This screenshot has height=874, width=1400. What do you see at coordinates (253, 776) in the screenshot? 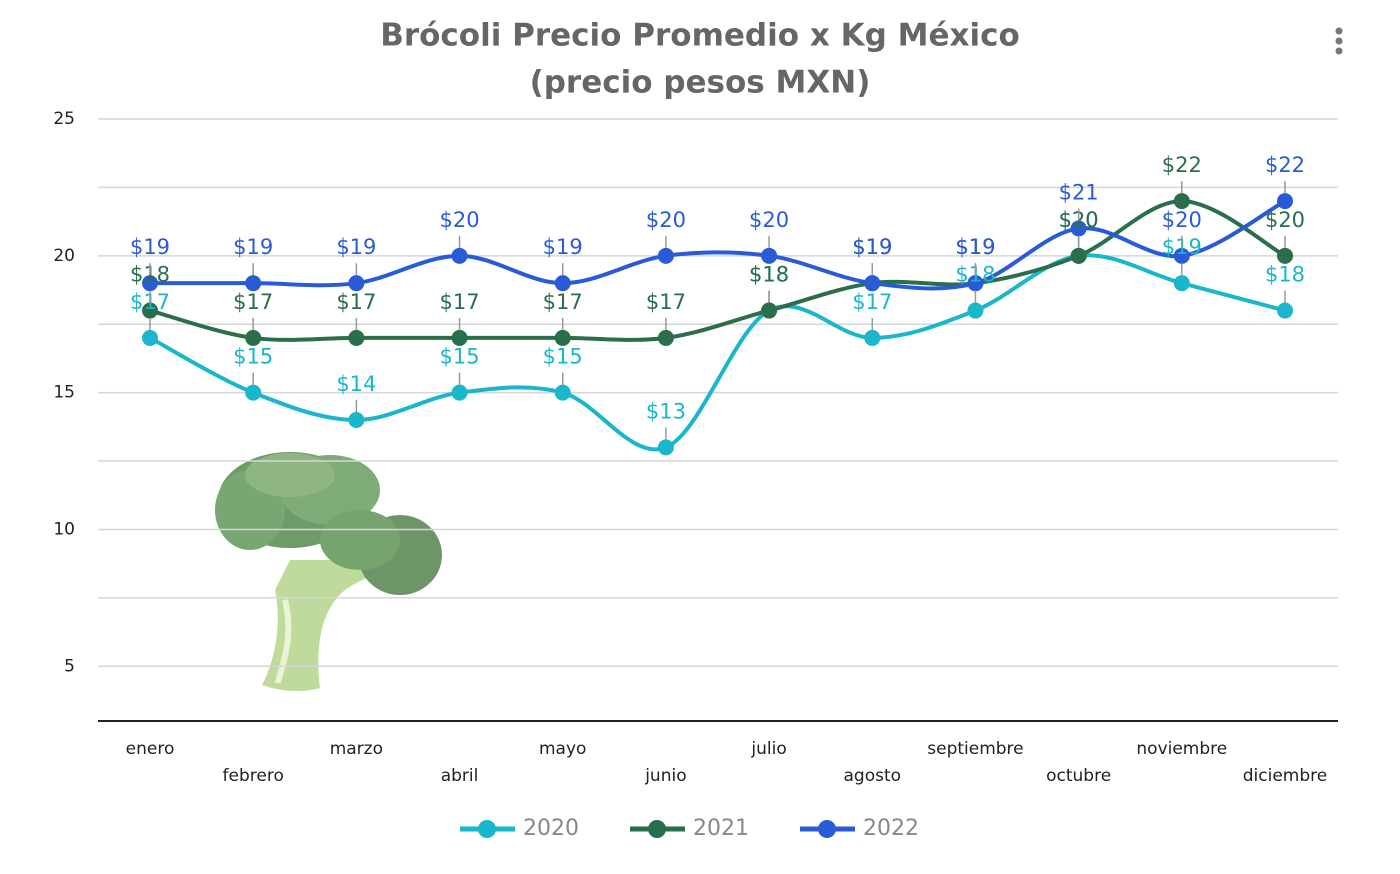
I see `x-tick-label: febrero` at bounding box center [253, 776].